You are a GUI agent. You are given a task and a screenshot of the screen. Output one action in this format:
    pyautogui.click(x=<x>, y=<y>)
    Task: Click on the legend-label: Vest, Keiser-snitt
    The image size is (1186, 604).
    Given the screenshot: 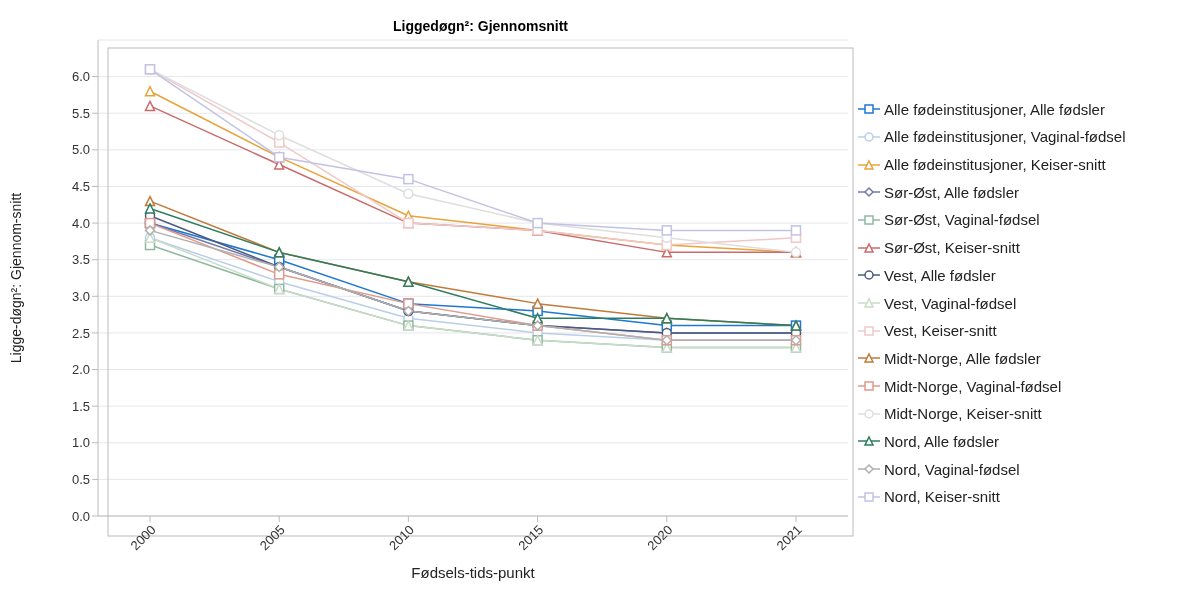 What is the action you would take?
    pyautogui.click(x=940, y=331)
    